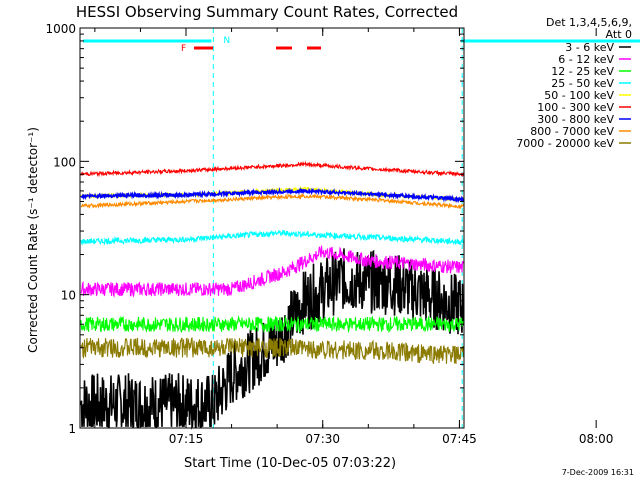 The height and width of the screenshot is (480, 640). Describe the element at coordinates (619, 34) in the screenshot. I see `legend-header: Att 0` at that location.